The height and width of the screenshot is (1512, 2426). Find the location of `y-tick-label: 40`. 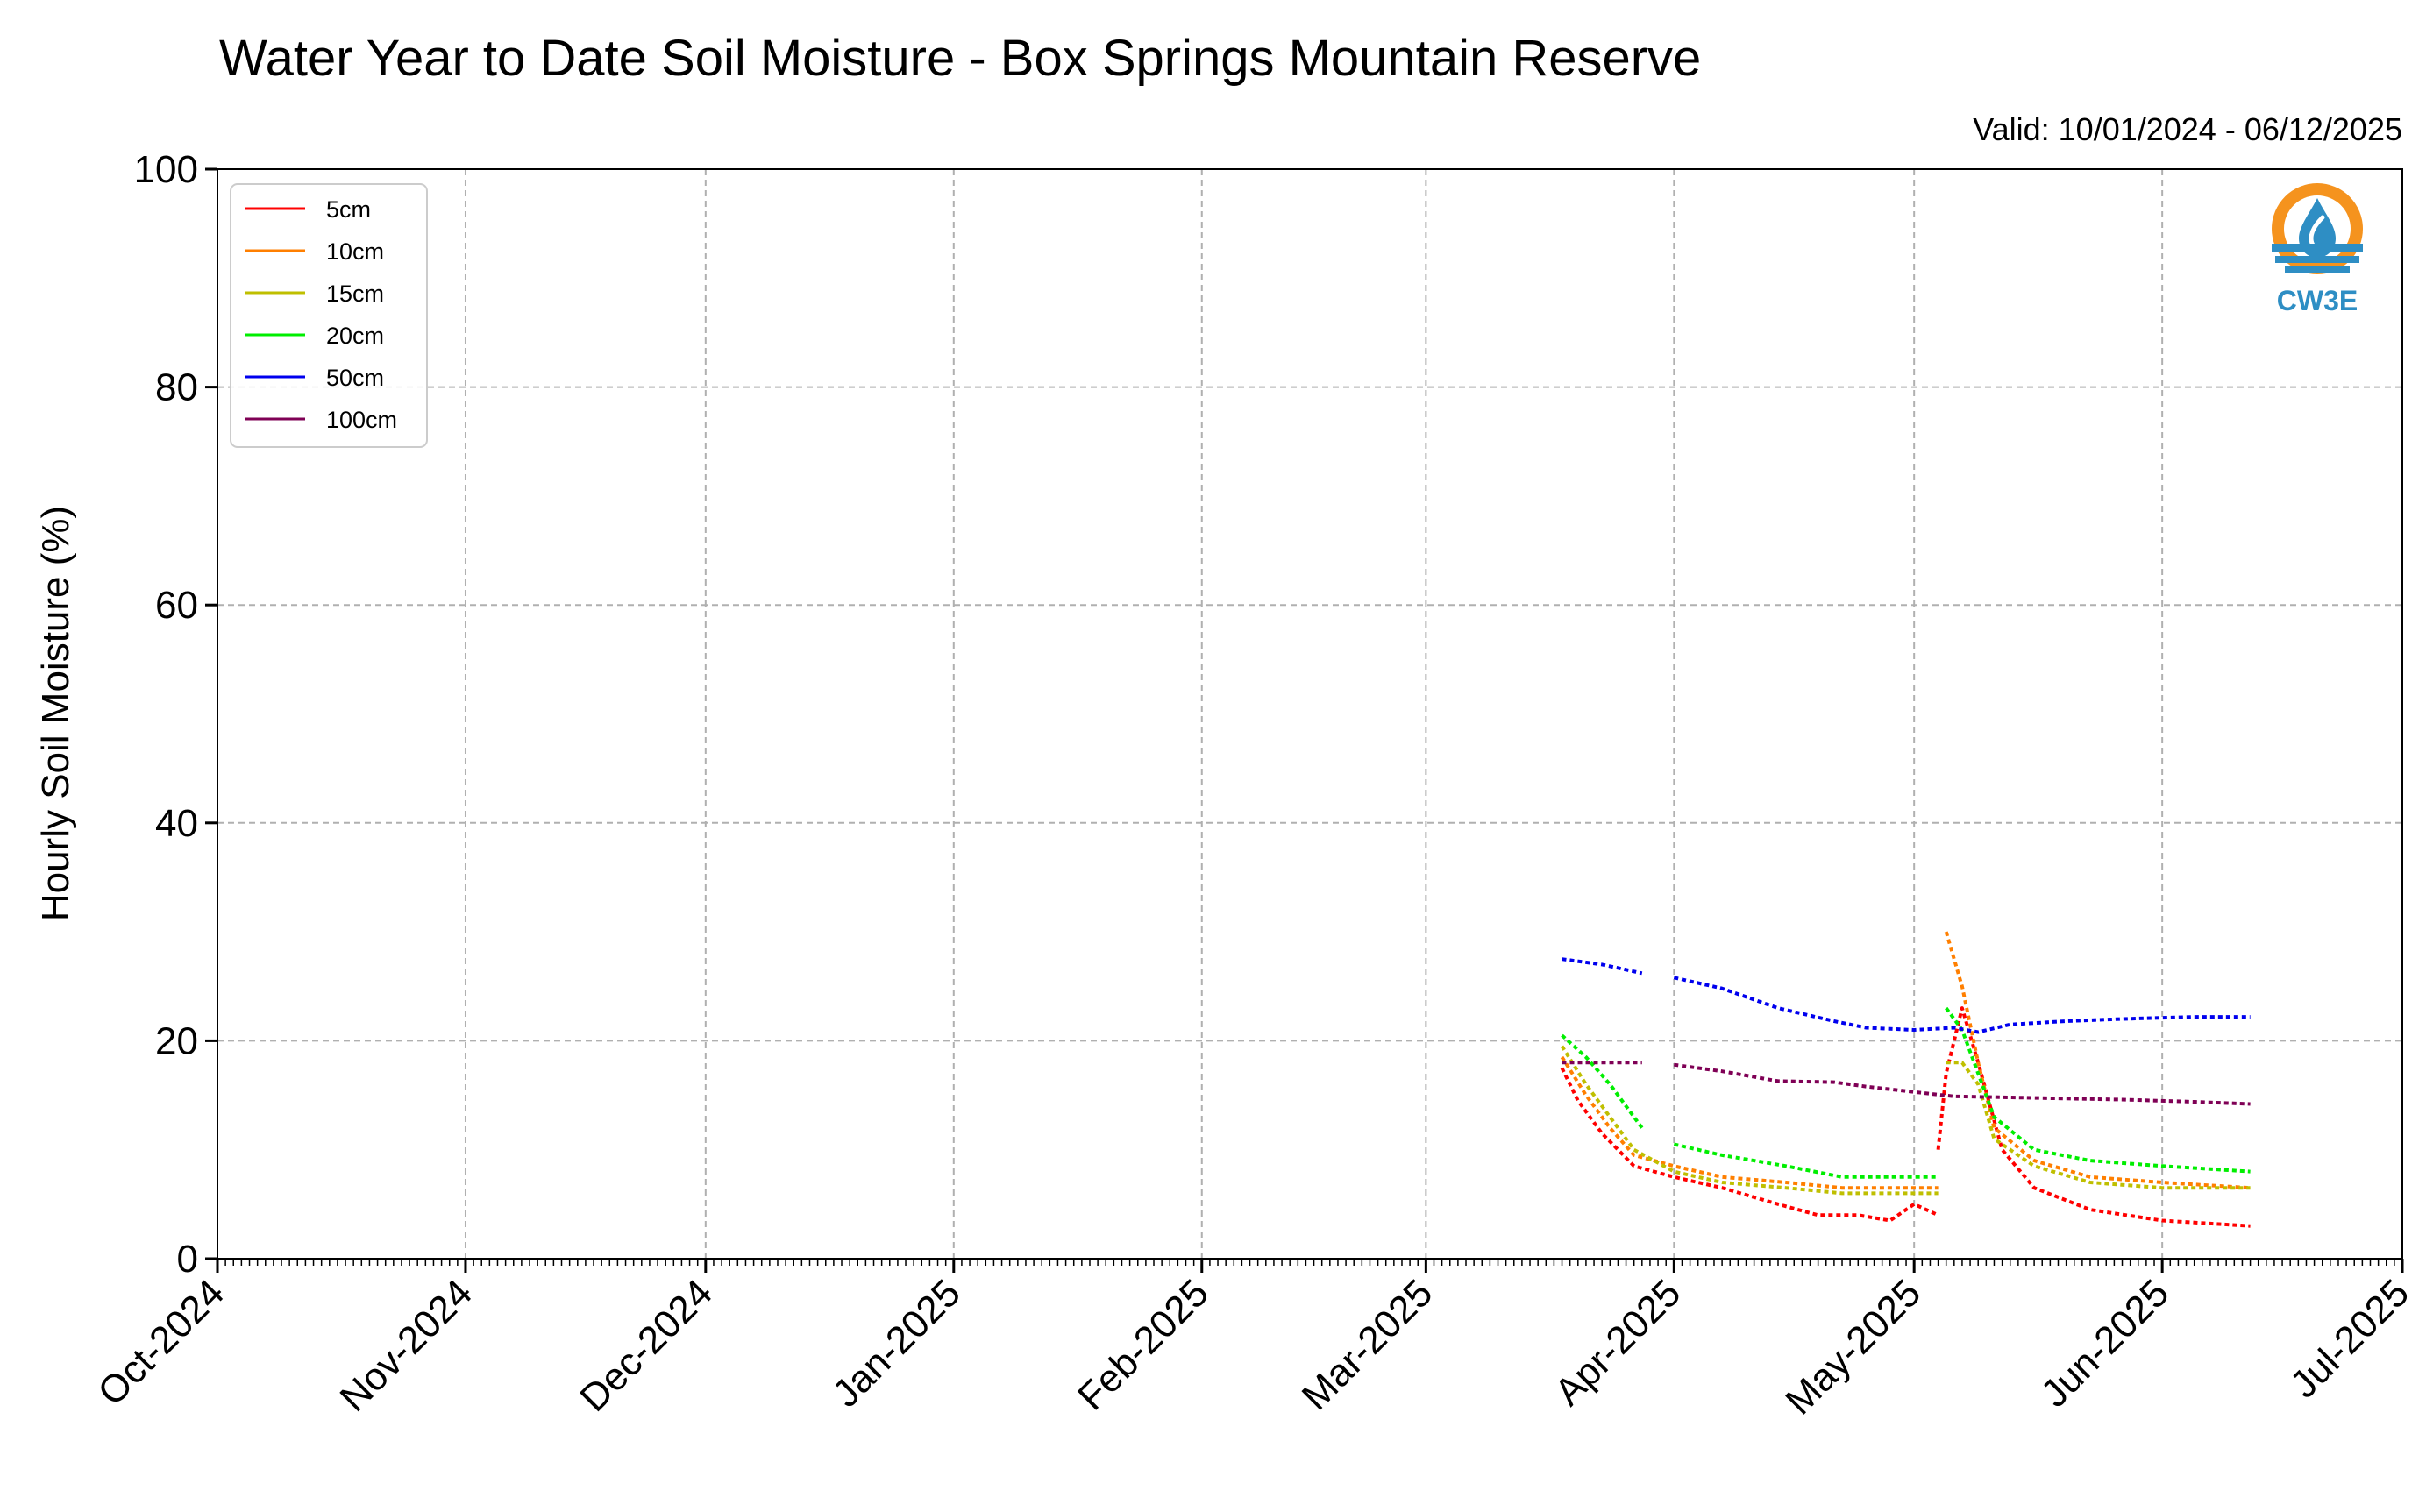

y-tick-label: 40 is located at coordinates (176, 823).